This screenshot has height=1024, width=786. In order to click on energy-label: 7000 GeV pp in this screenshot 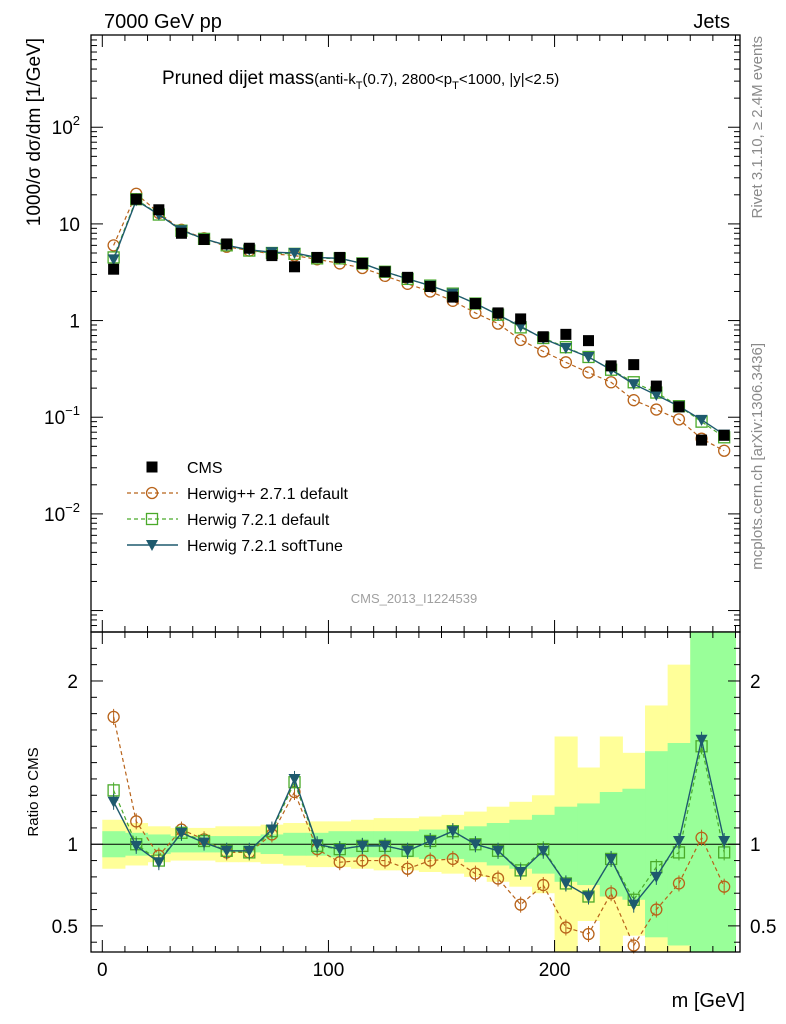, I will do `click(163, 22)`.